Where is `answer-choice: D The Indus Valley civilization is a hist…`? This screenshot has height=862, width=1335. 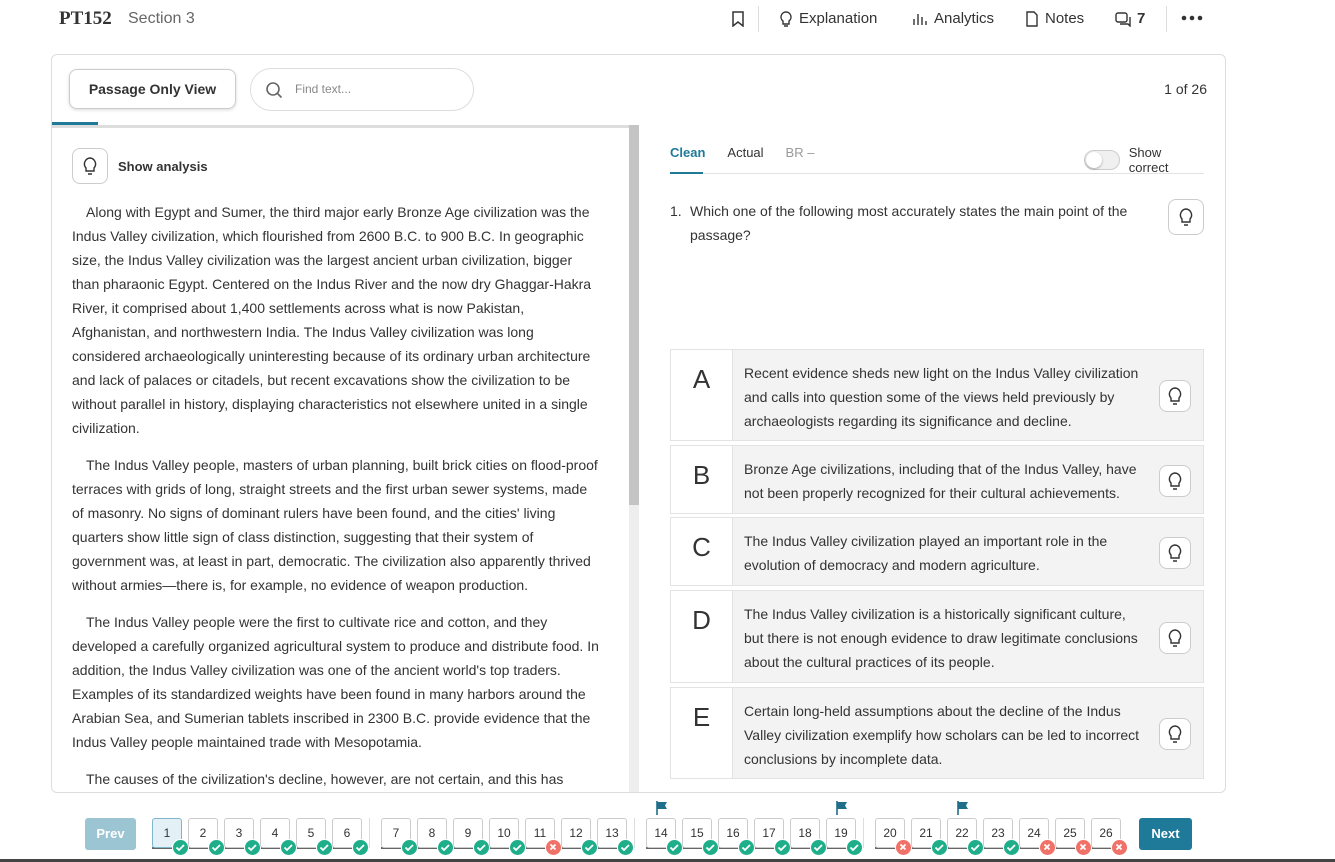
answer-choice: D The Indus Valley civilization is a hist… is located at coordinates (937, 636).